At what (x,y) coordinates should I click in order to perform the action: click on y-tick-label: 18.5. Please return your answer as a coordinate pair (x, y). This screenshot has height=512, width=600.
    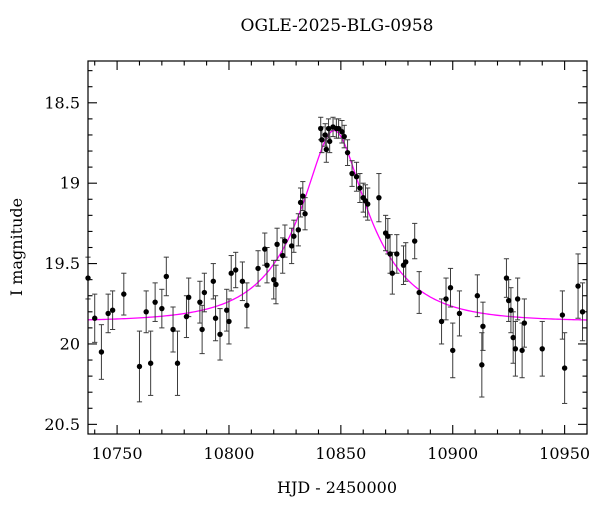
    Looking at the image, I should click on (62, 102).